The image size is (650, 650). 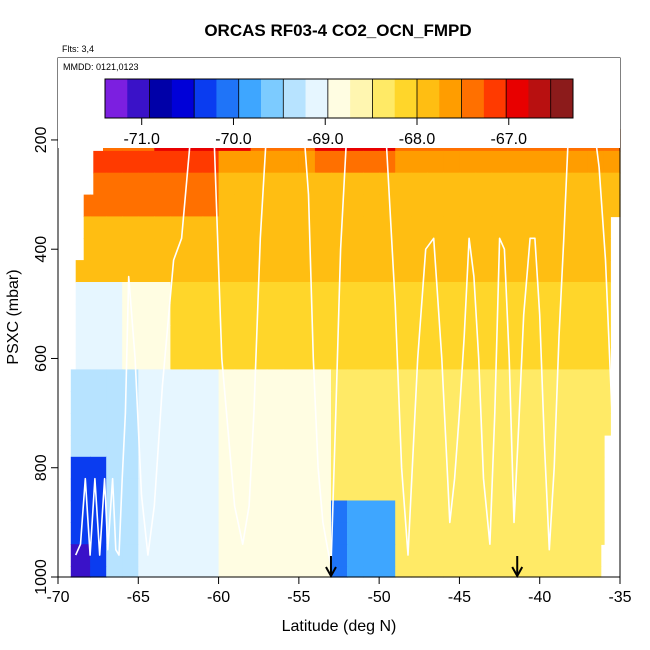 What do you see at coordinates (331, 572) in the screenshot?
I see `arrow-head` at bounding box center [331, 572].